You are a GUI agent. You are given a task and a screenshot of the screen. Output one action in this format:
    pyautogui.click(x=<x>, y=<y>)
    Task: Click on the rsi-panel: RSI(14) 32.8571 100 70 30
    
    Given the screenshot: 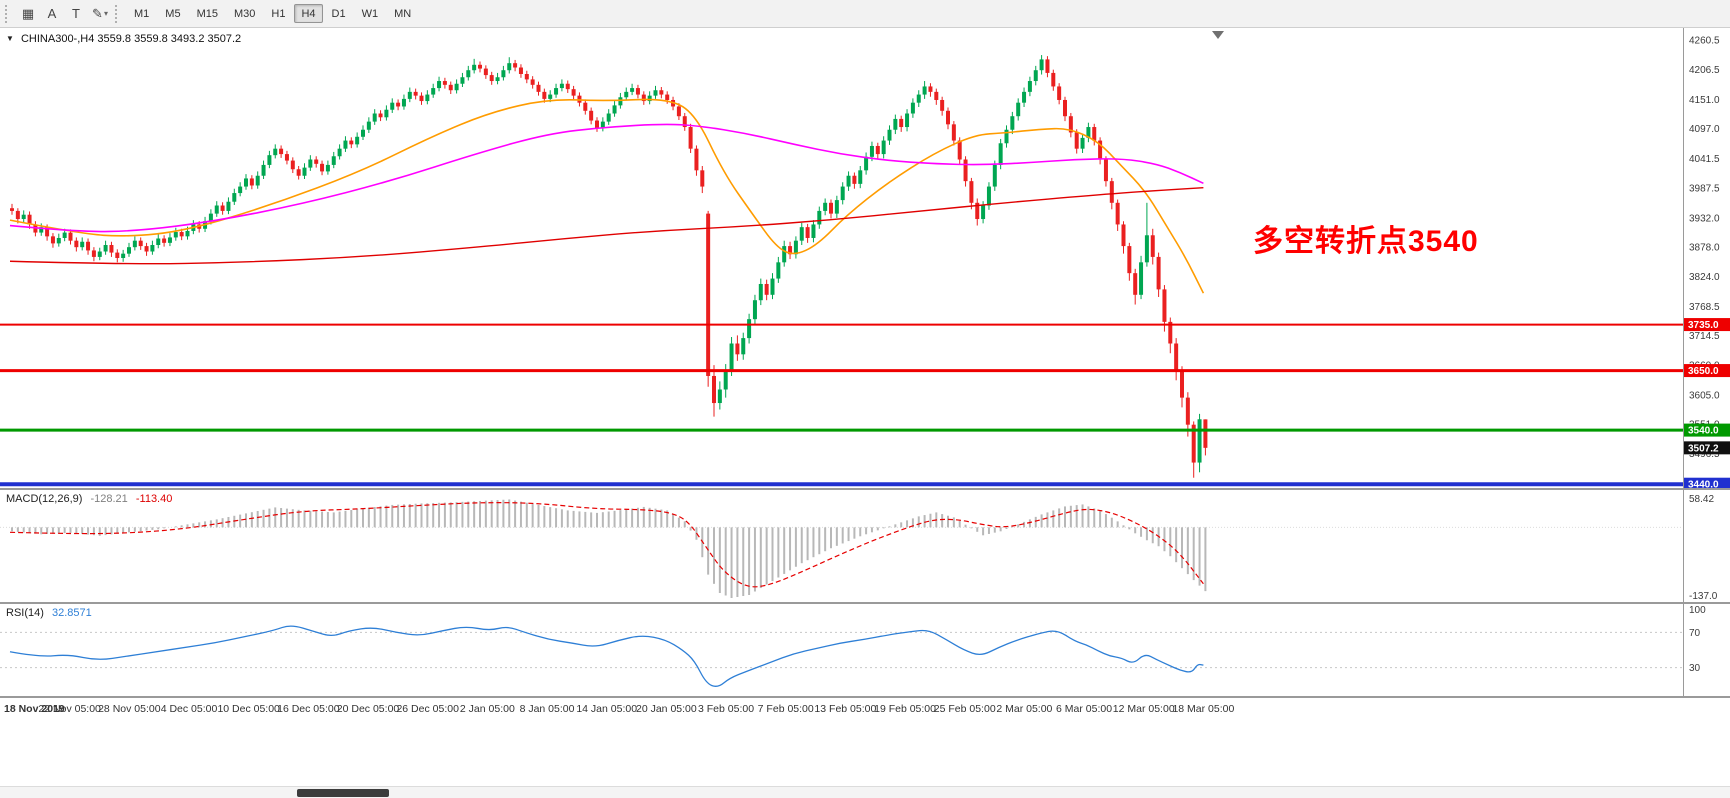 What is the action you would take?
    pyautogui.click(x=865, y=651)
    